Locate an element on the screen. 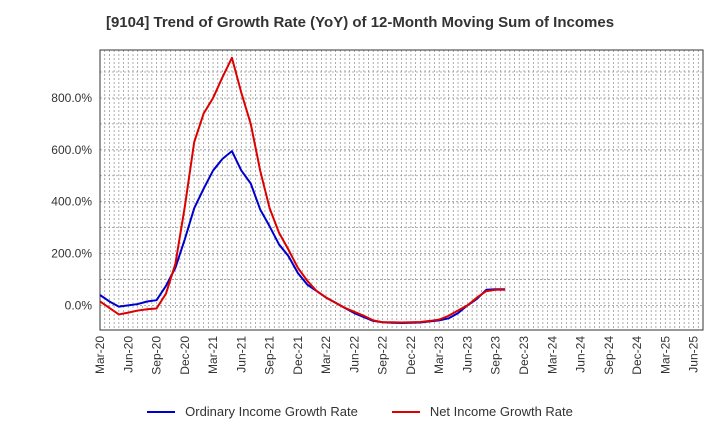  x-tick-label: Dec-22 is located at coordinates (411, 355).